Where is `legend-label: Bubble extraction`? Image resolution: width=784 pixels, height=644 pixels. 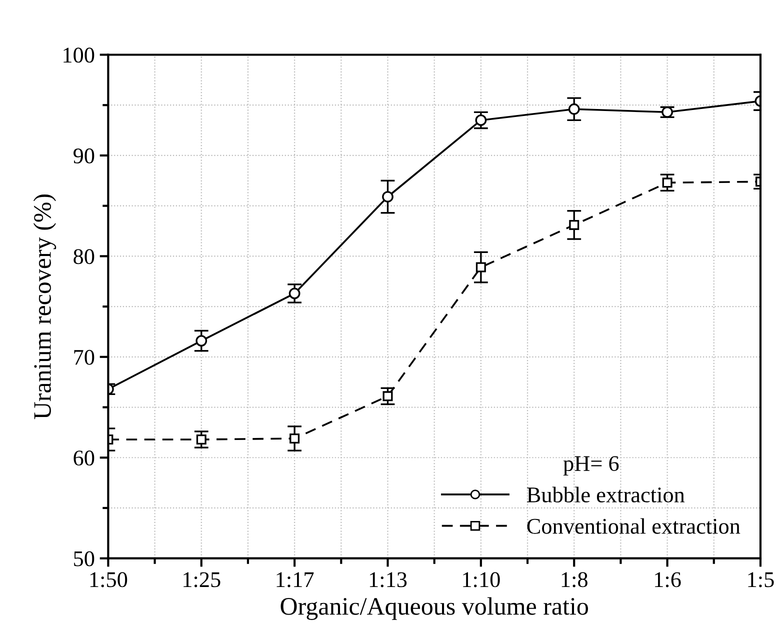 legend-label: Bubble extraction is located at coordinates (605, 494).